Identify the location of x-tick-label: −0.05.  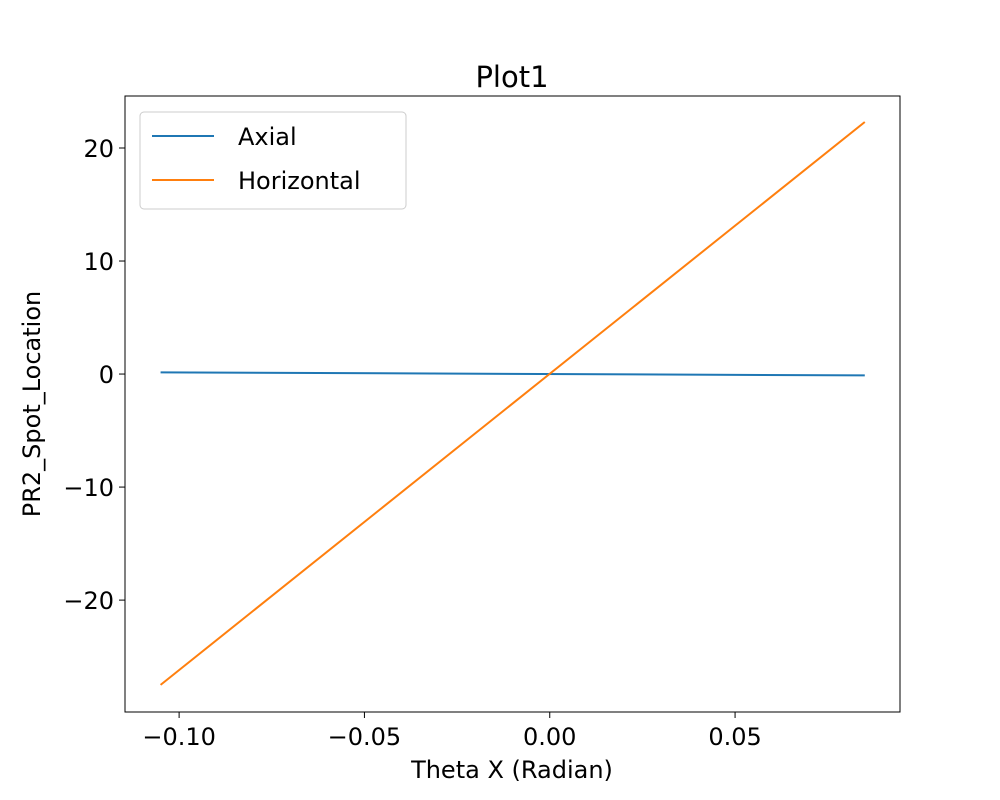
(365, 737).